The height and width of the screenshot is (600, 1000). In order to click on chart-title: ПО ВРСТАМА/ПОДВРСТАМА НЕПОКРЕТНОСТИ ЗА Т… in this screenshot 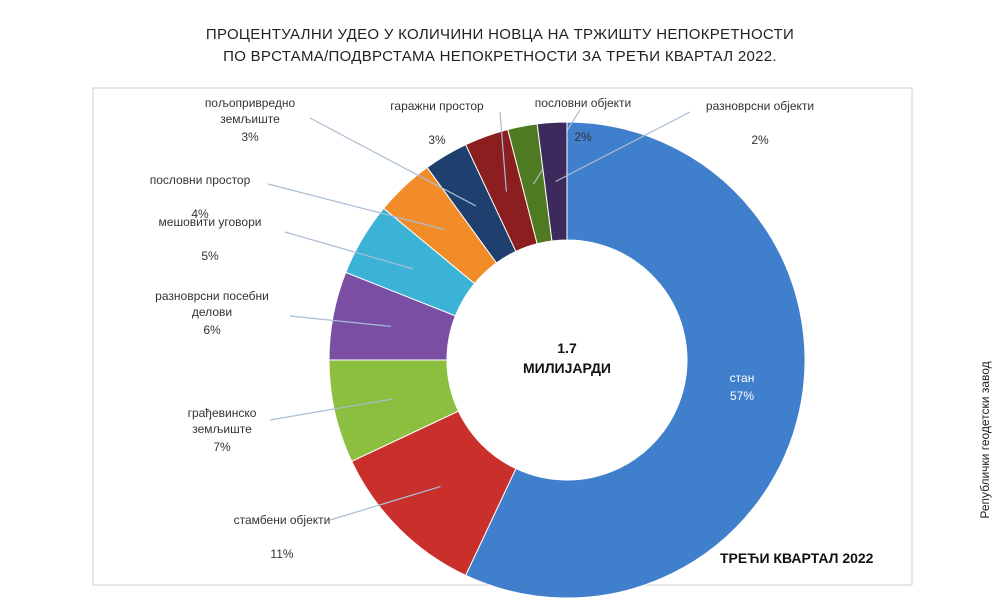, I will do `click(500, 56)`.